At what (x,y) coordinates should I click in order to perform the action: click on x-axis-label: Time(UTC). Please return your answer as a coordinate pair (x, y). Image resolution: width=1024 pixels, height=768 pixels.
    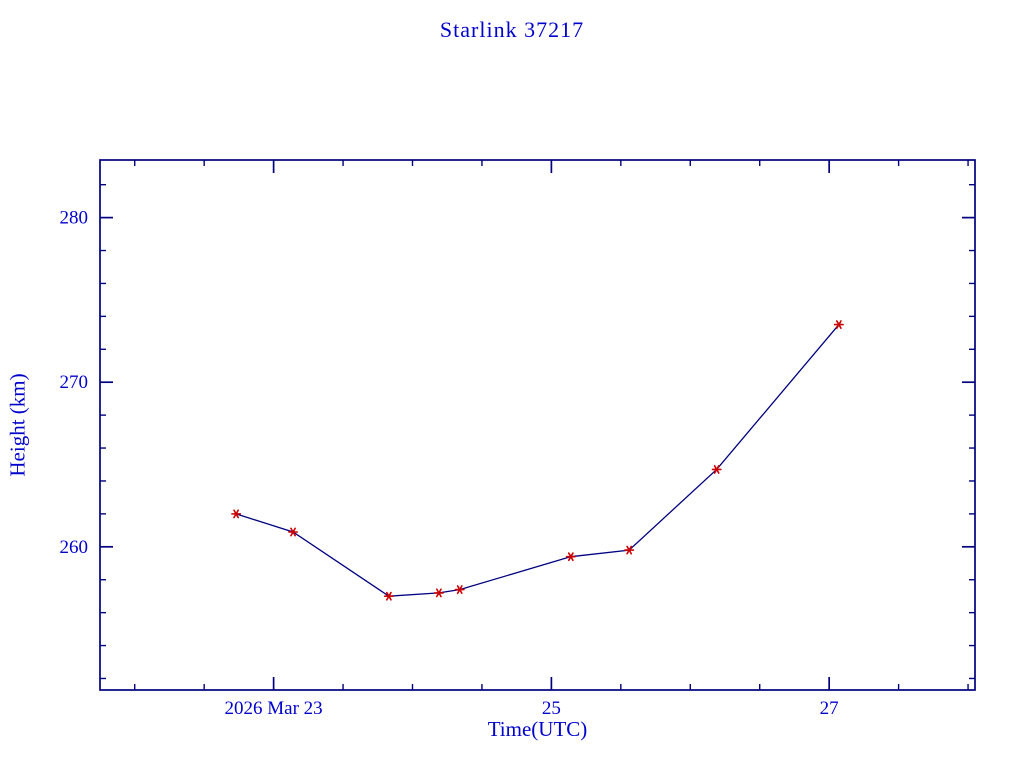
    Looking at the image, I should click on (537, 729).